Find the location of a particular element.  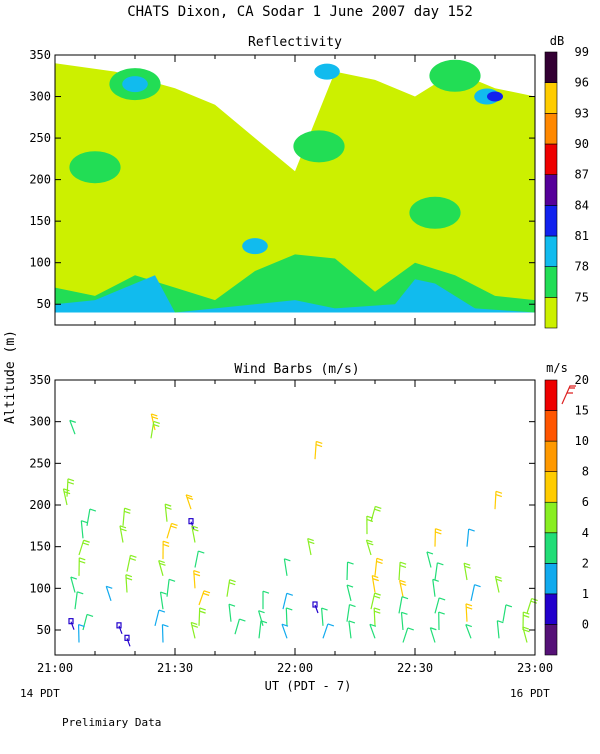

y-tick-label: 300 is located at coordinates (40, 97).